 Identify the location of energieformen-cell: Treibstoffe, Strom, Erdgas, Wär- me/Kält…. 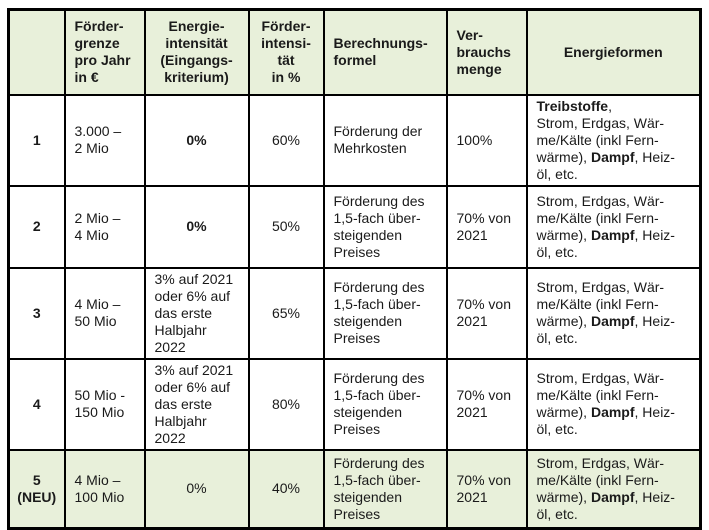
(613, 140).